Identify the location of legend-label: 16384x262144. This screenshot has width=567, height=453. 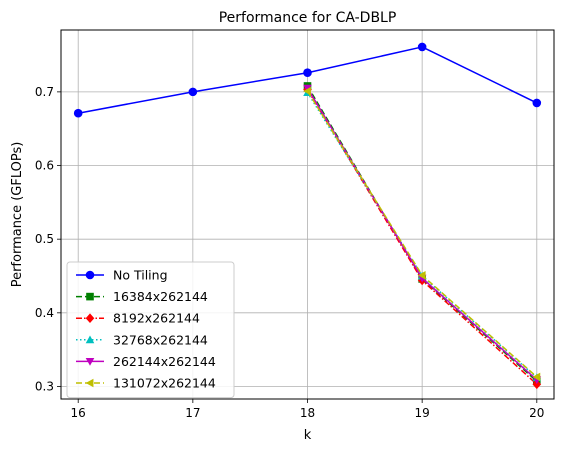
(160, 296).